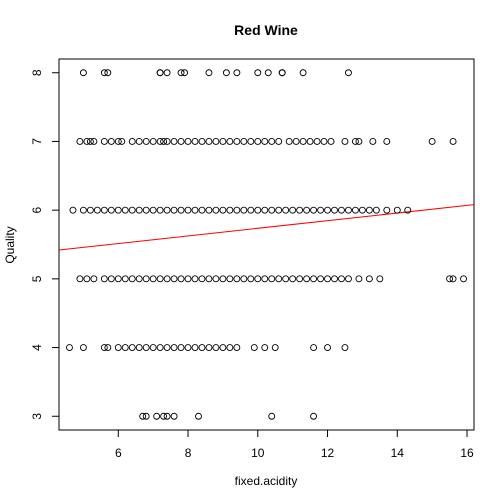  What do you see at coordinates (118, 453) in the screenshot?
I see `x-tick-label: 6` at bounding box center [118, 453].